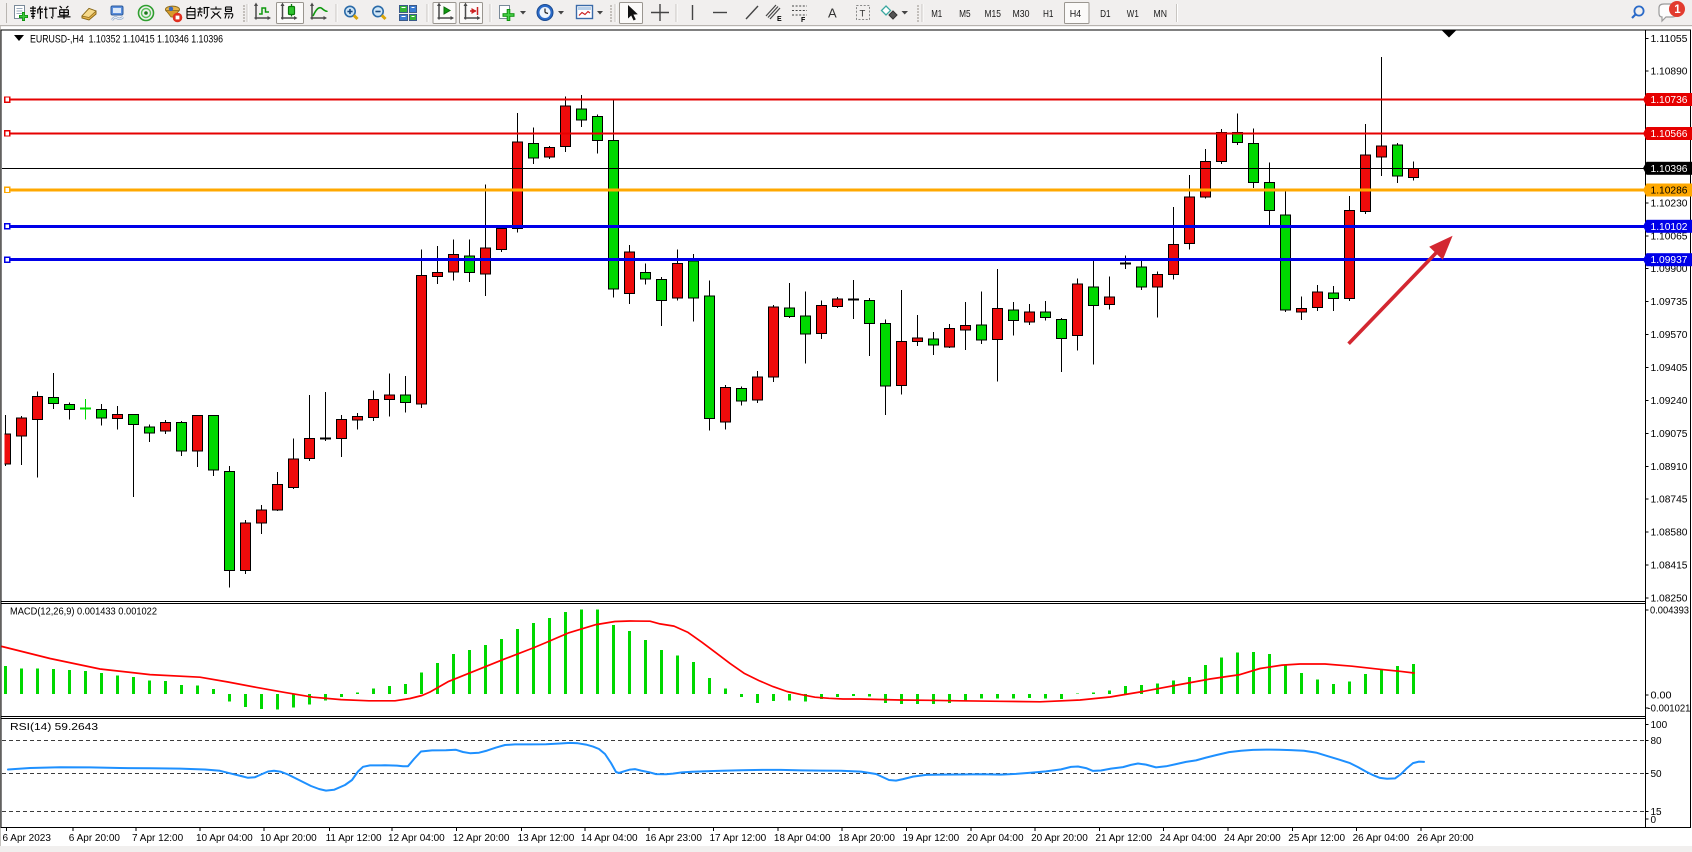  I want to click on svg-text: 50, so click(1657, 774).